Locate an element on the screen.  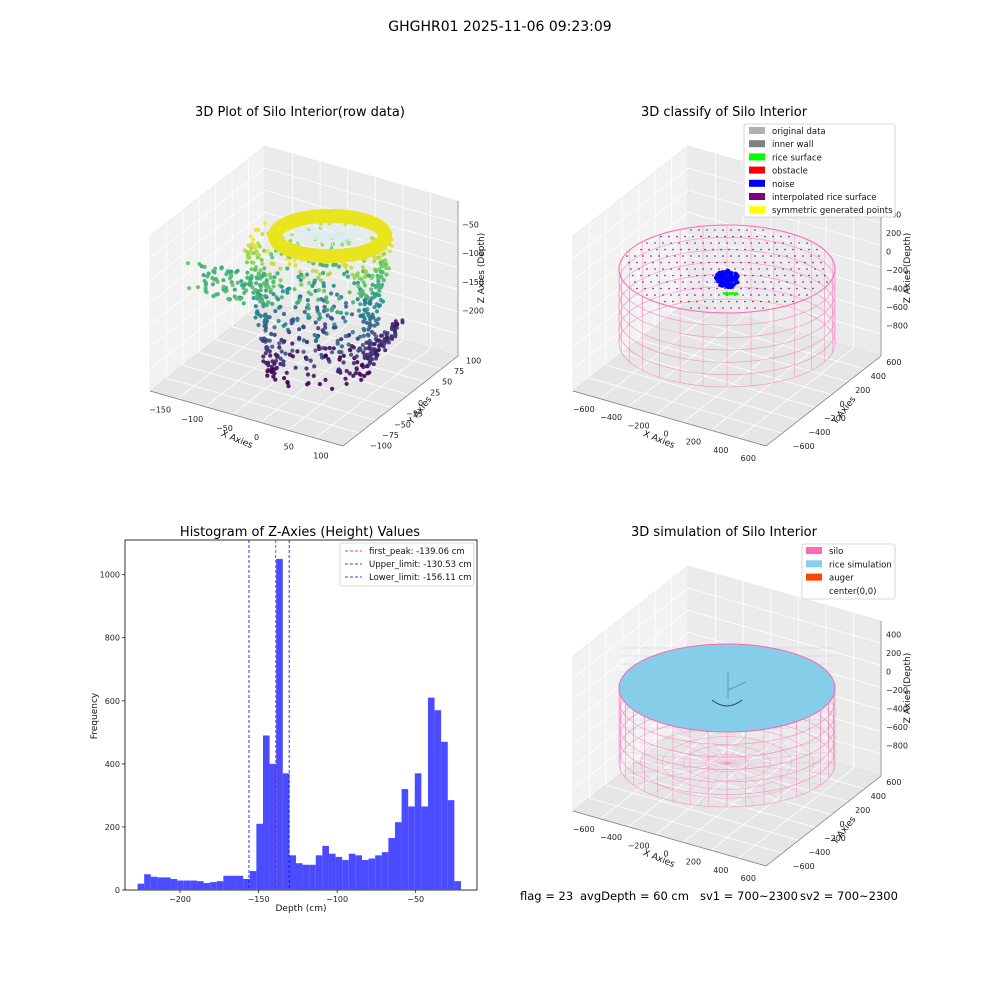
legend-frame is located at coordinates (407, 564).